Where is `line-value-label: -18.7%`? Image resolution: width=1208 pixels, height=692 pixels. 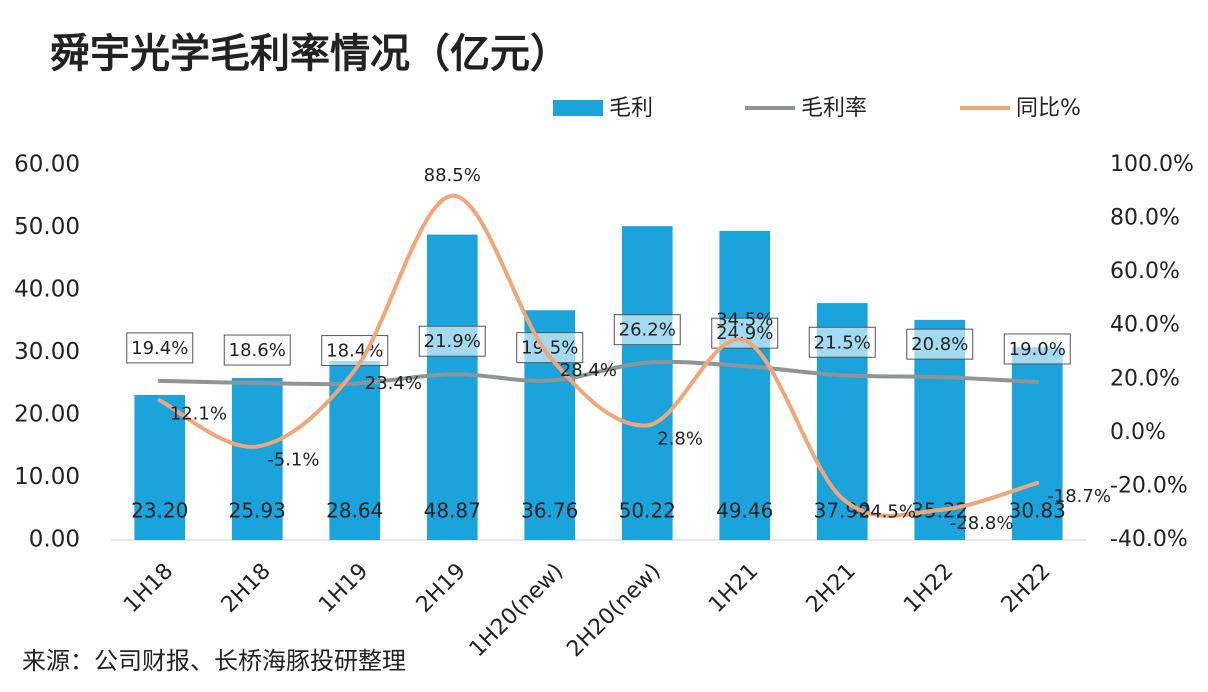
line-value-label: -18.7% is located at coordinates (1079, 496).